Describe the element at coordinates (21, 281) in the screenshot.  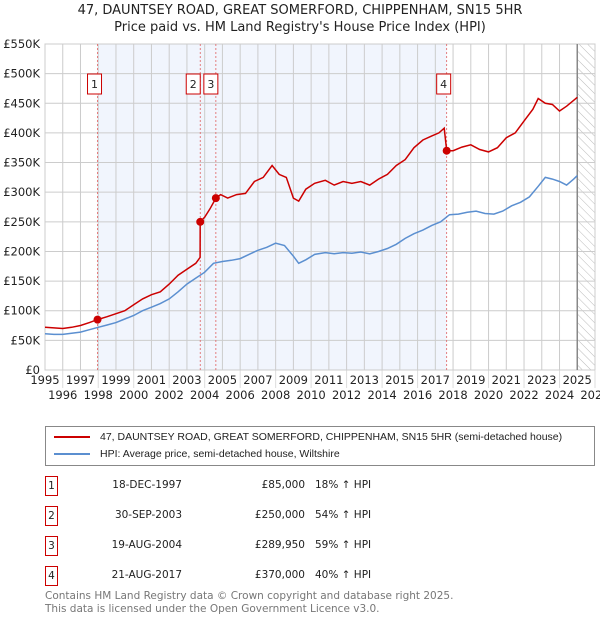
I see `y-tick-label: £150K` at that location.